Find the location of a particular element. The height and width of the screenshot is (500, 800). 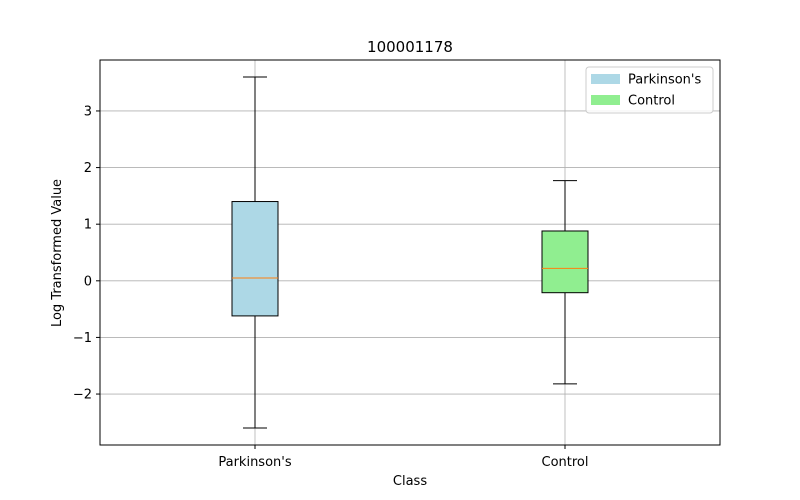

y-tick-label: 1 is located at coordinates (88, 225).